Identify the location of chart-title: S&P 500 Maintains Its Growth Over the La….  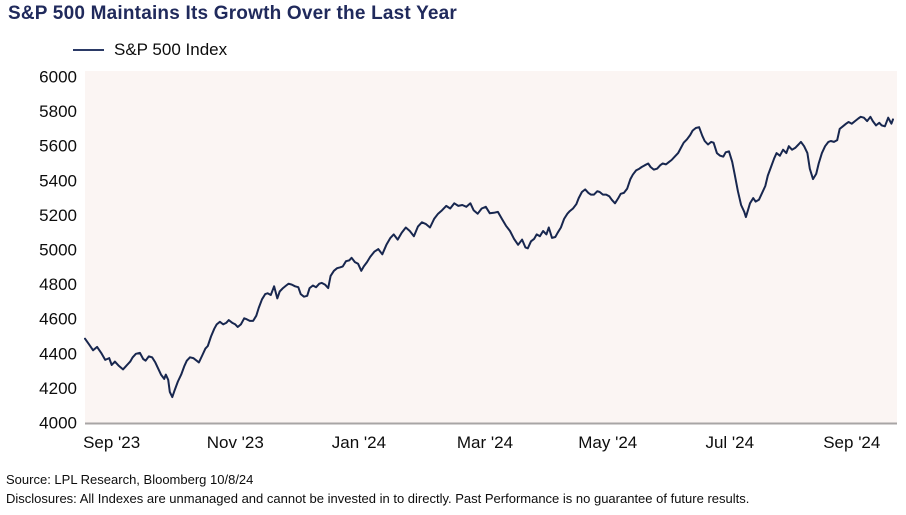
(233, 13).